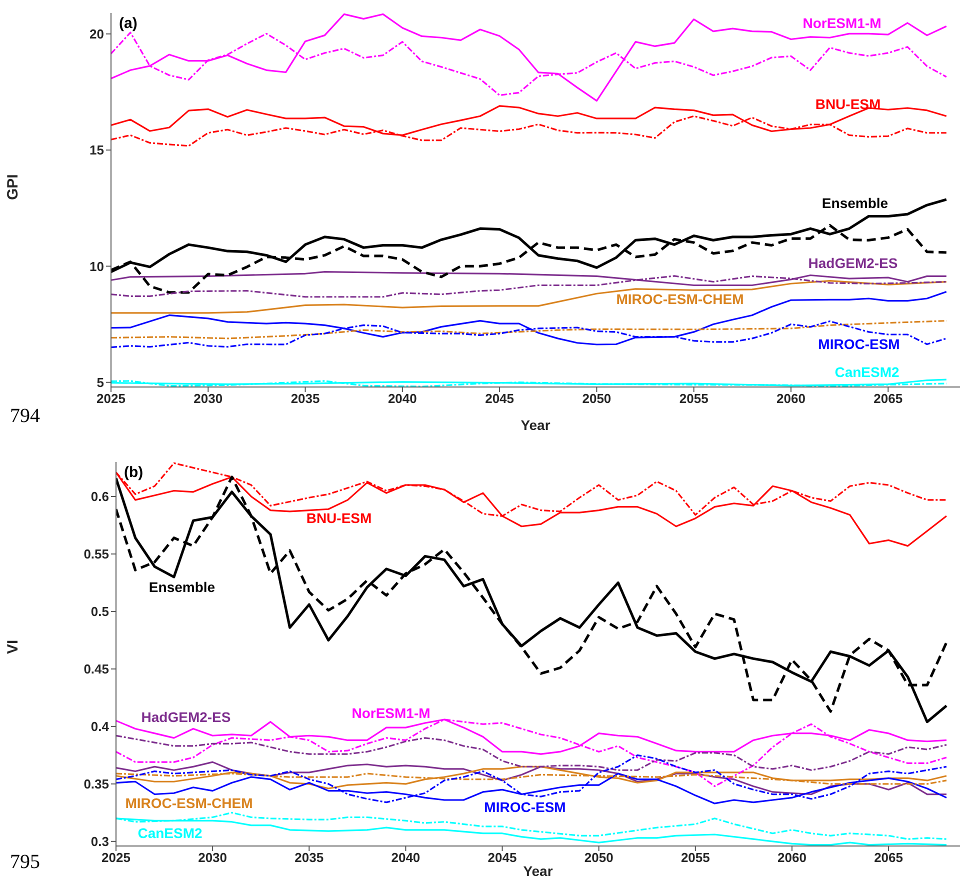 This screenshot has width=960, height=876. Describe the element at coordinates (25, 416) in the screenshot. I see `text: 794` at that location.